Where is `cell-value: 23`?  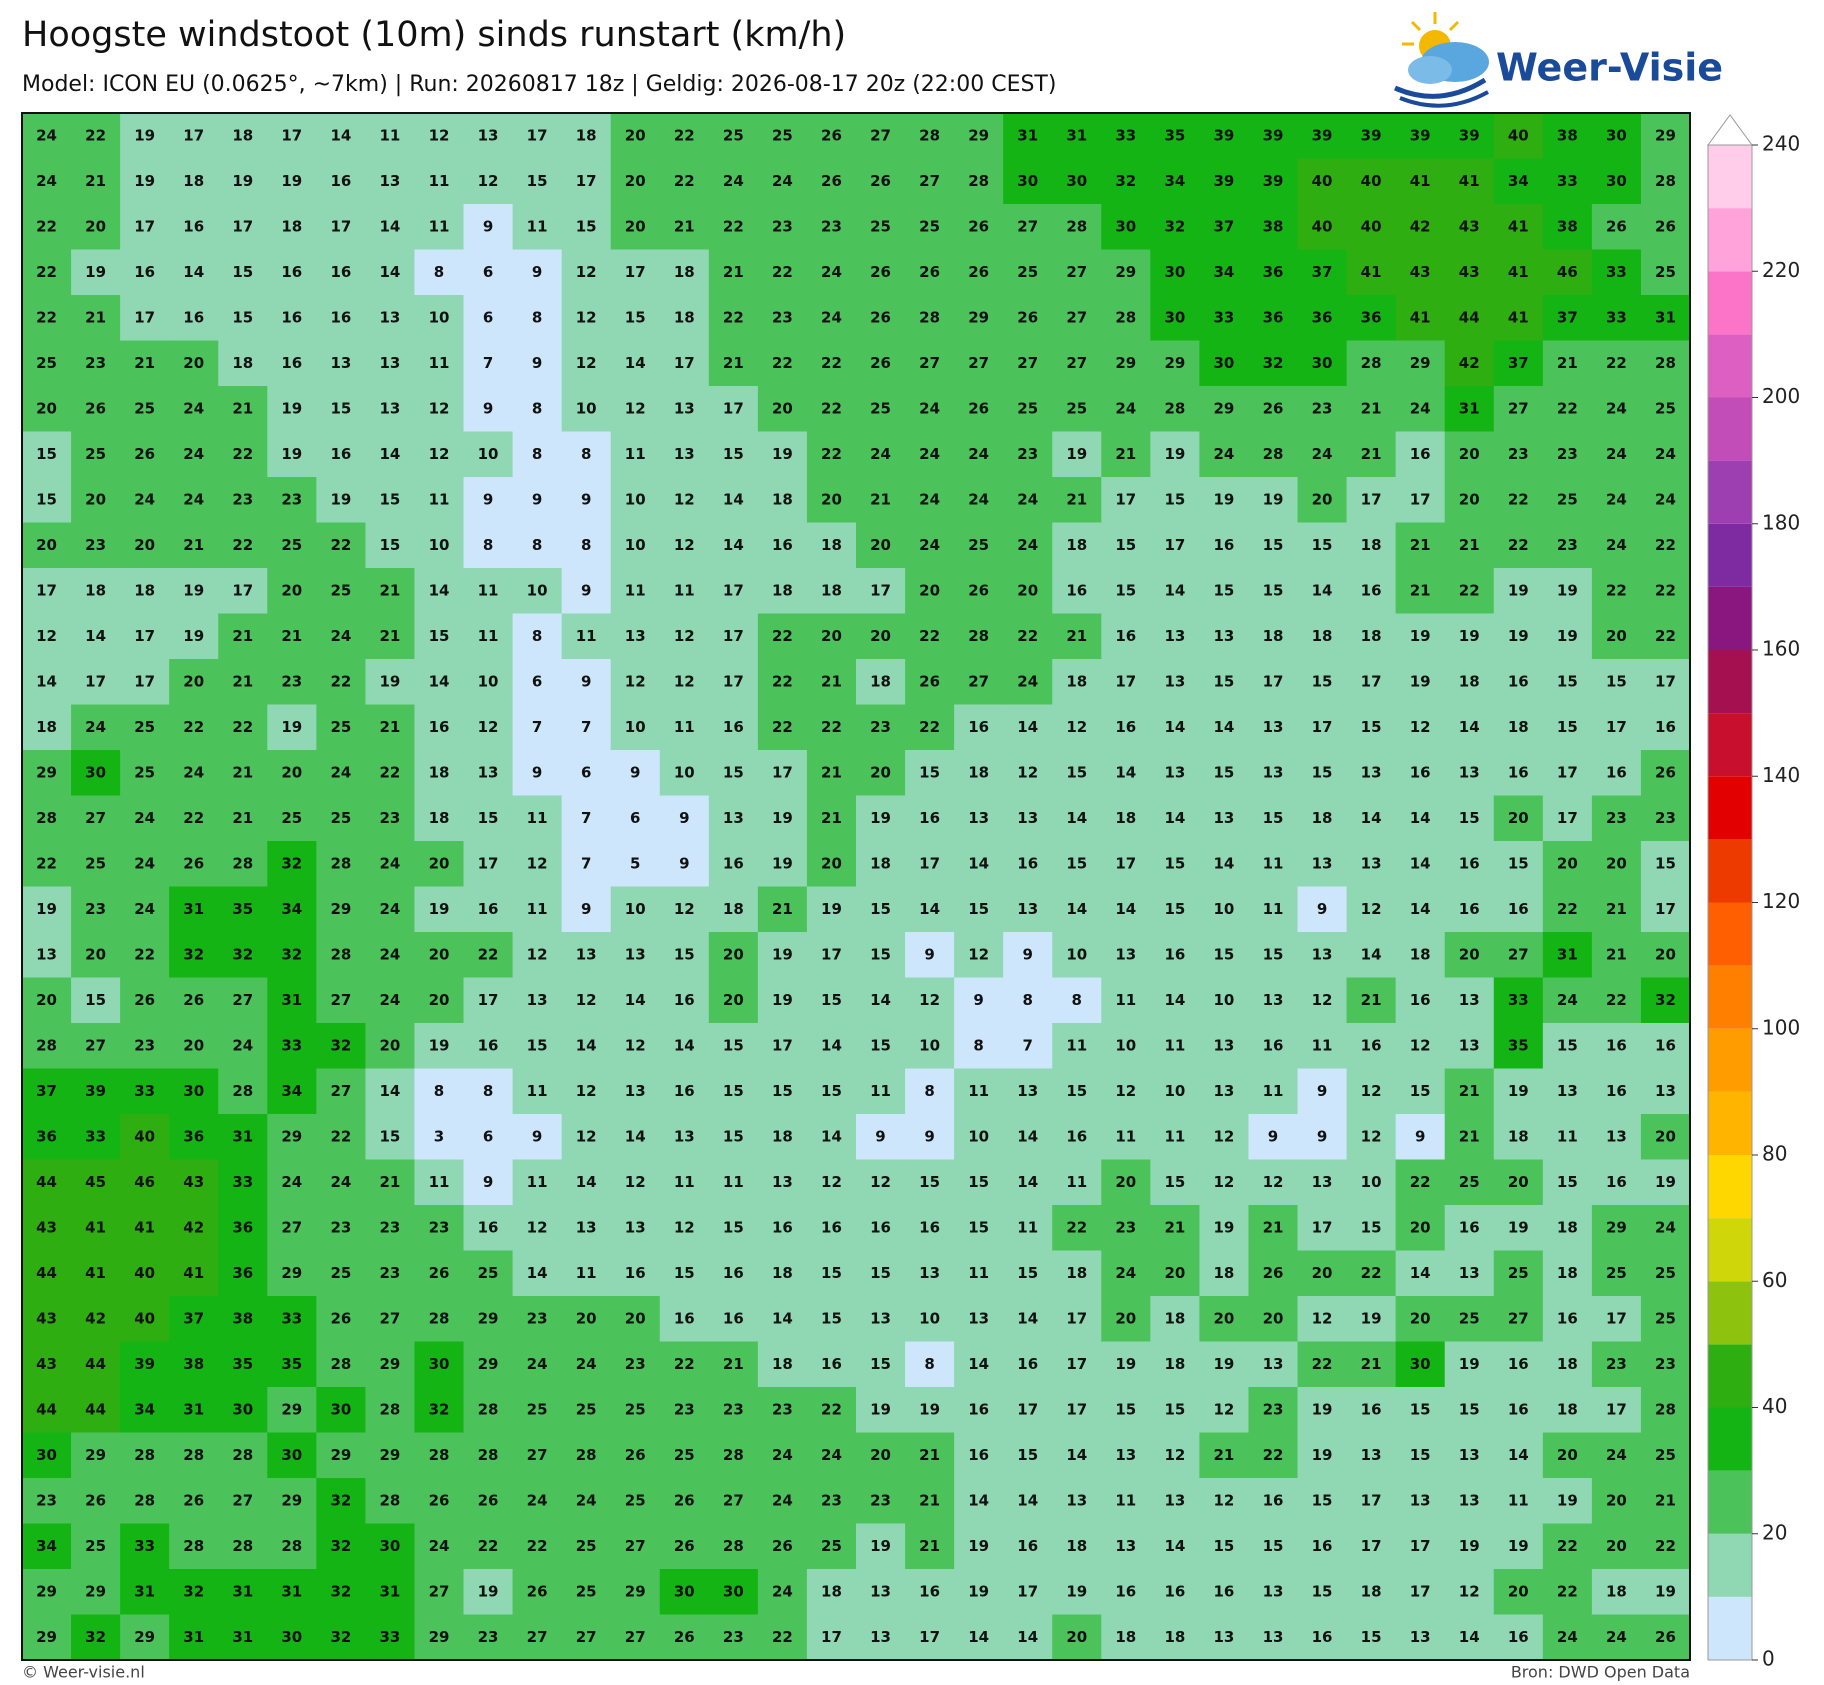
cell-value: 23 is located at coordinates (242, 499).